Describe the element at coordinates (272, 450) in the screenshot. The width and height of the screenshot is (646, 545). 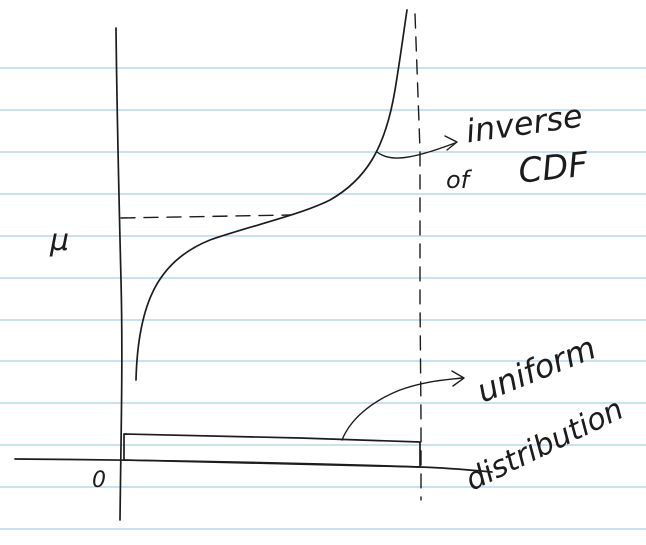
I see `uniform-distribution-box` at that location.